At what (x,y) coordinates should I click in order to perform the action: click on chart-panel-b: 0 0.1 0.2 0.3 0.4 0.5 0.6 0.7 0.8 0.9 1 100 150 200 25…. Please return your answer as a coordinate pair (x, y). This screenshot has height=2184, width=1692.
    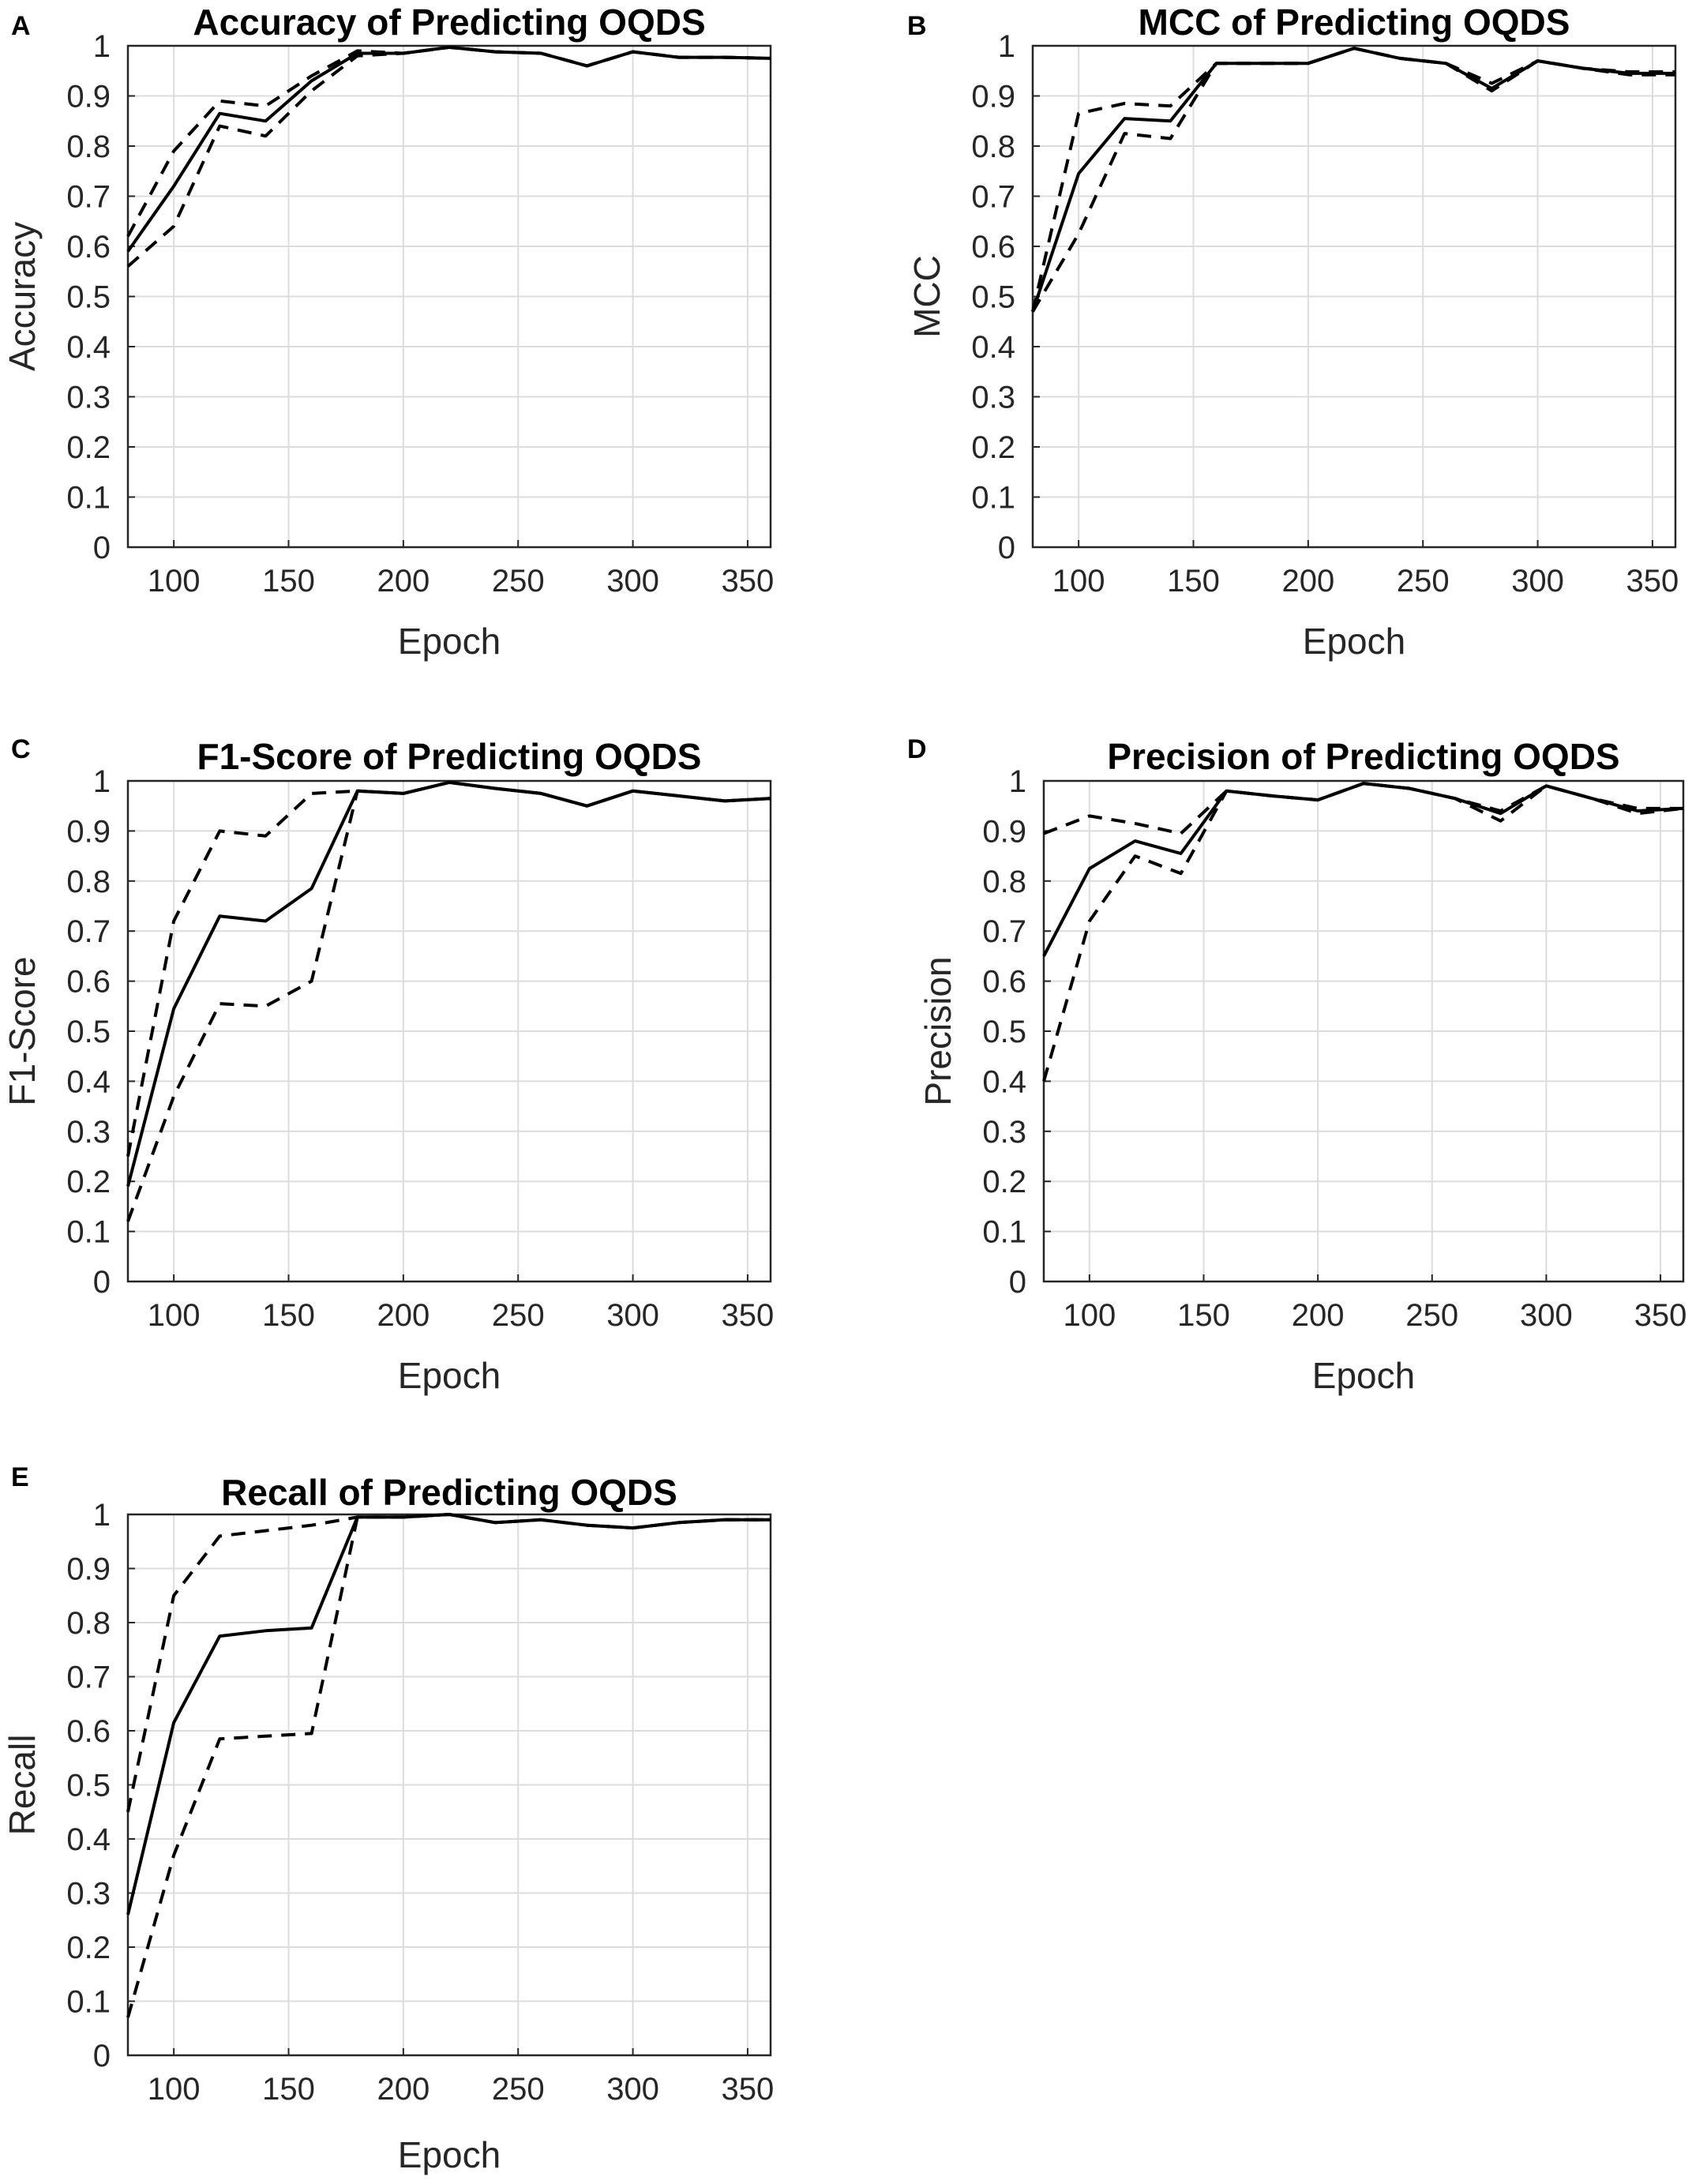
    Looking at the image, I should click on (1292, 332).